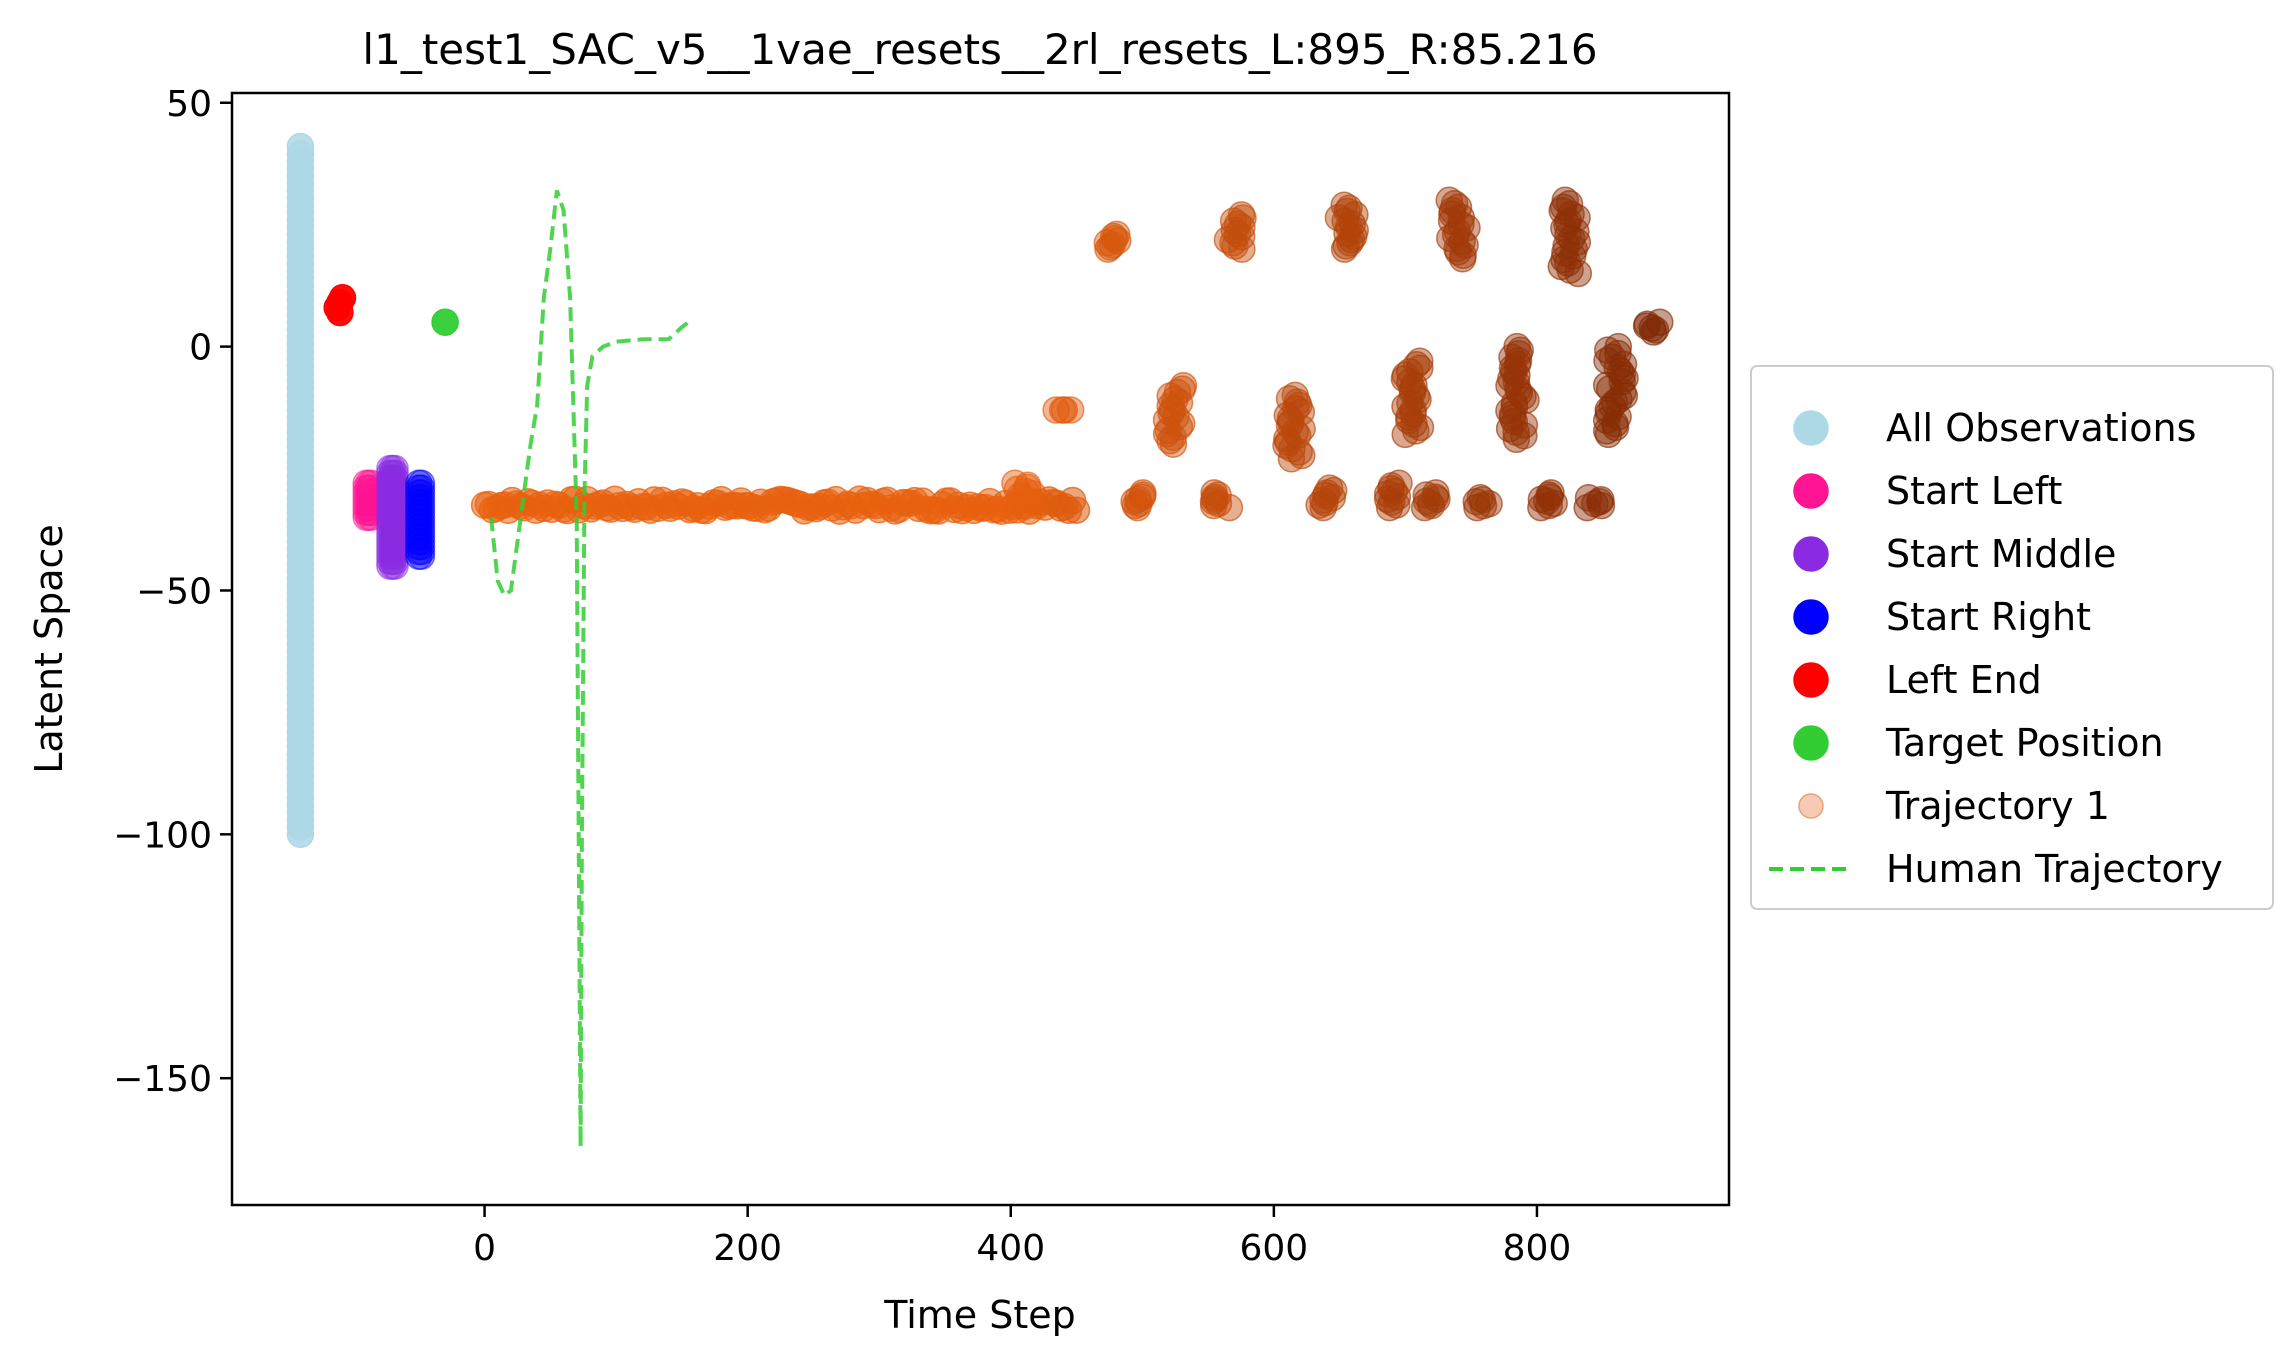 The image size is (2289, 1366). What do you see at coordinates (300, 146) in the screenshot?
I see `point-all-observations` at bounding box center [300, 146].